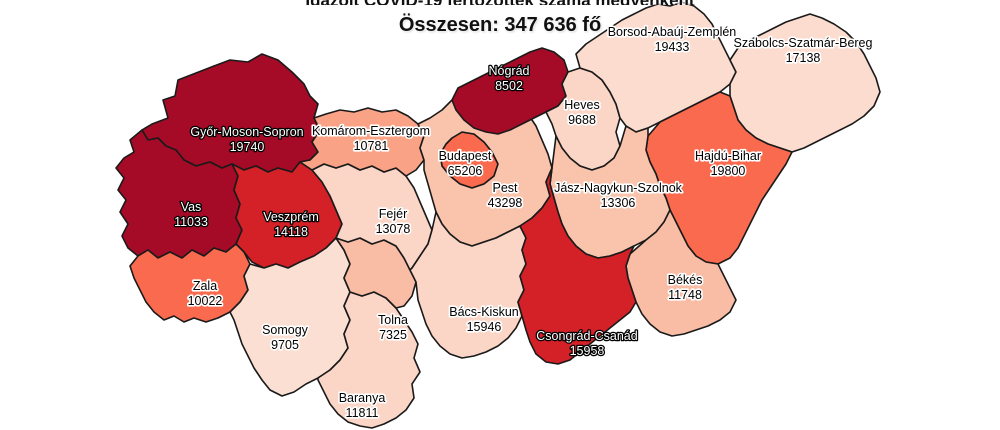 This screenshot has height=430, width=1000. Describe the element at coordinates (484, 312) in the screenshot. I see `label-name: Bács-Kiskun` at that location.